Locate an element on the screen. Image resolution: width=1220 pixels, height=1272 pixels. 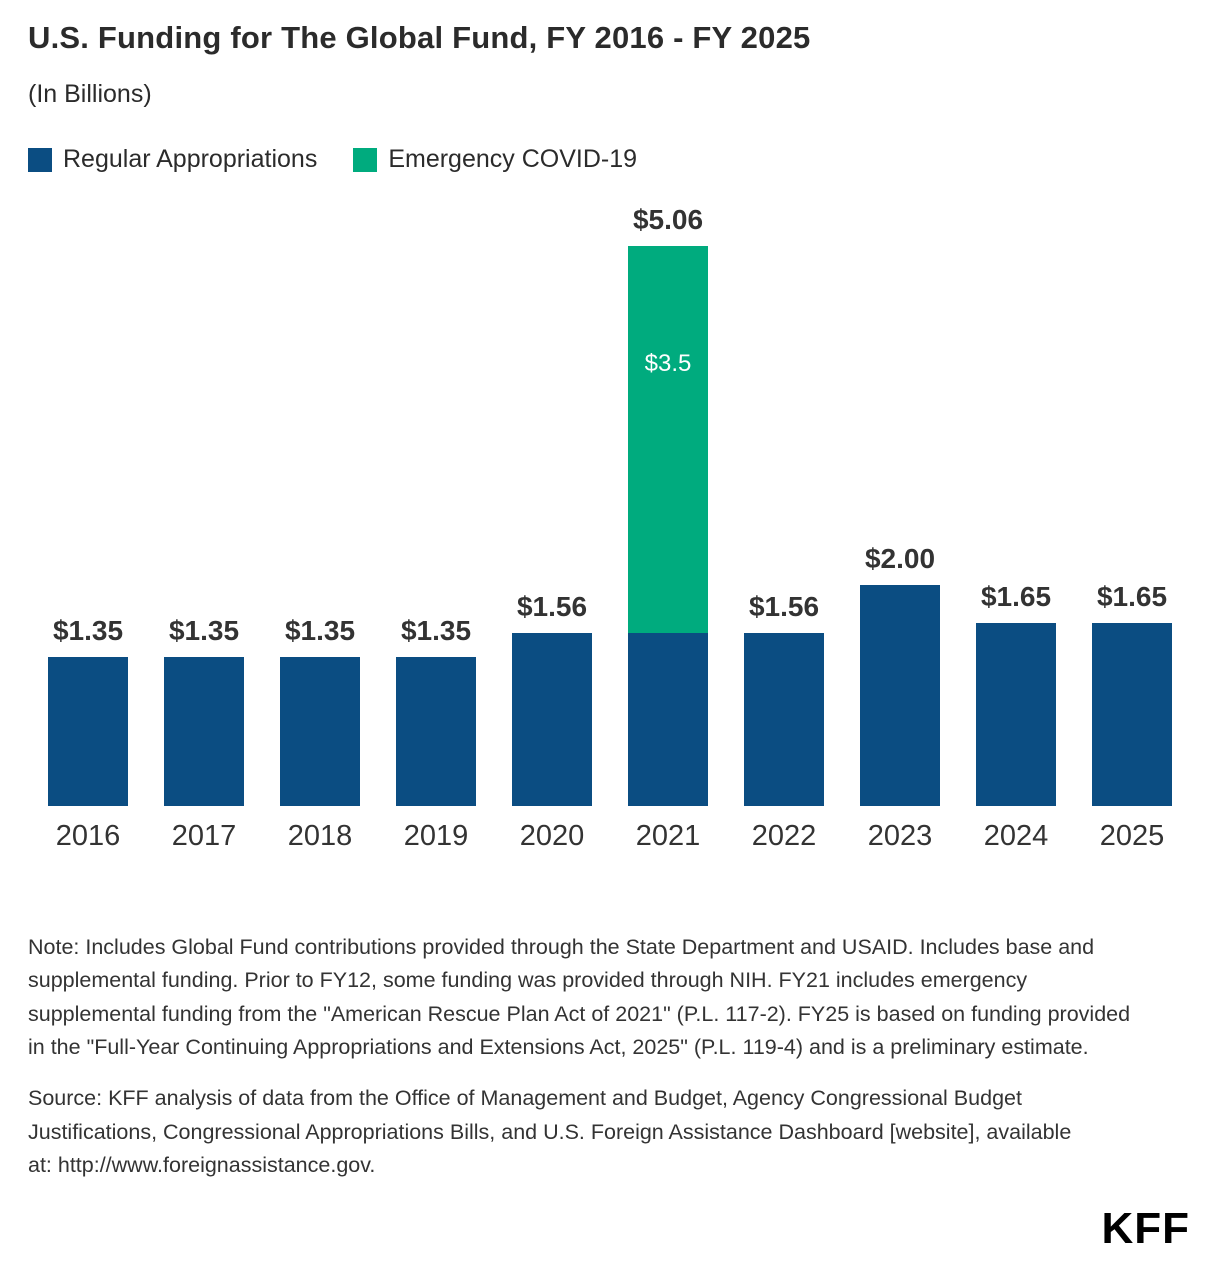
bar-column-2016: $1.35 is located at coordinates (88, 710).